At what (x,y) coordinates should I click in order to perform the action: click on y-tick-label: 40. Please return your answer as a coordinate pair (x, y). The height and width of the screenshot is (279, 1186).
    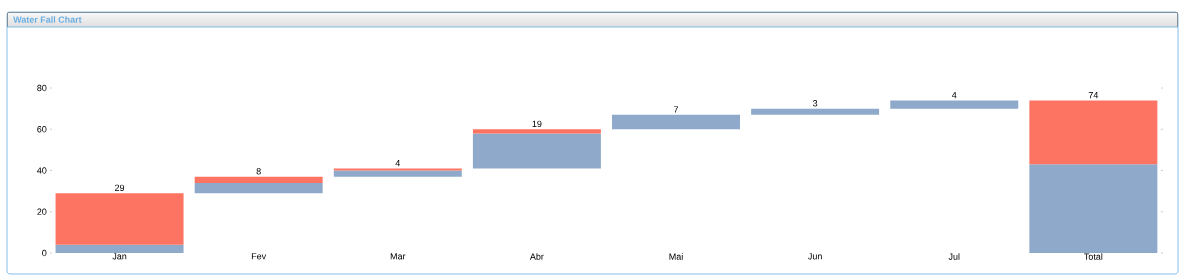
    Looking at the image, I should click on (42, 170).